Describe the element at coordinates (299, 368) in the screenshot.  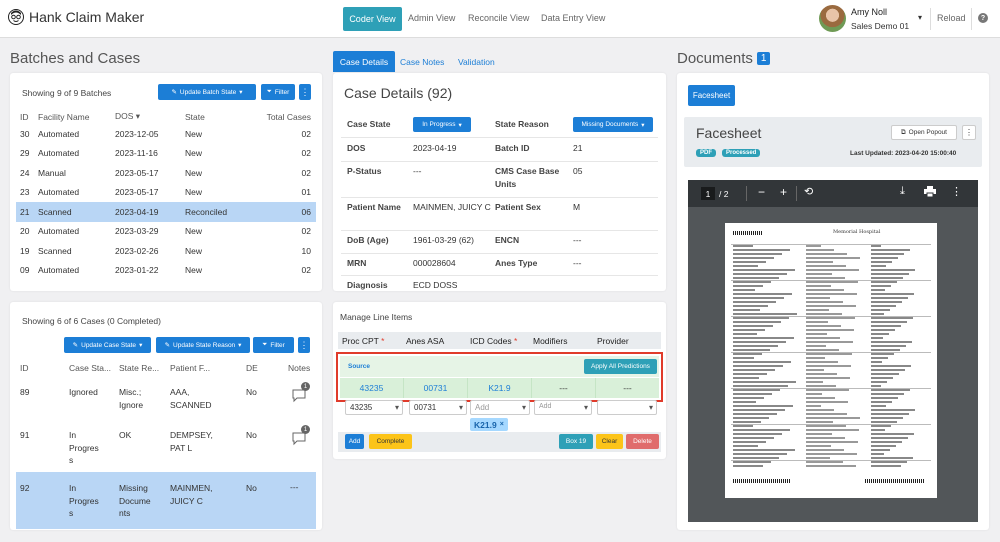
I see `col-notes: Notes` at that location.